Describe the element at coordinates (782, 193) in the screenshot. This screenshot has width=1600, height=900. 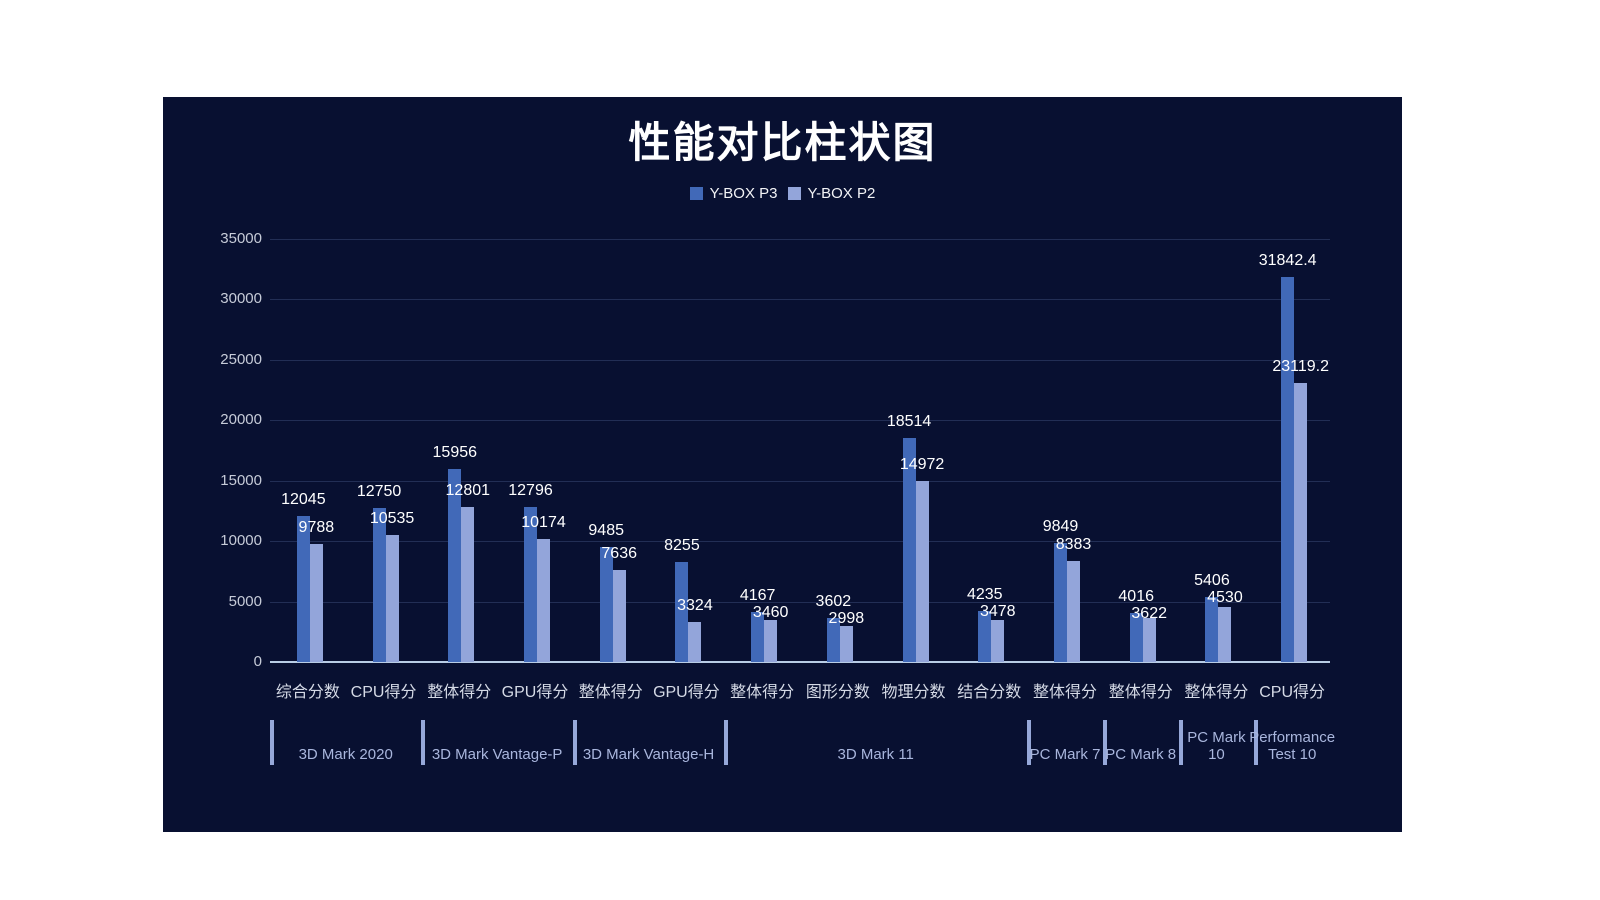
I see `legend: Y-BOX P3 Y-BOX P2` at that location.